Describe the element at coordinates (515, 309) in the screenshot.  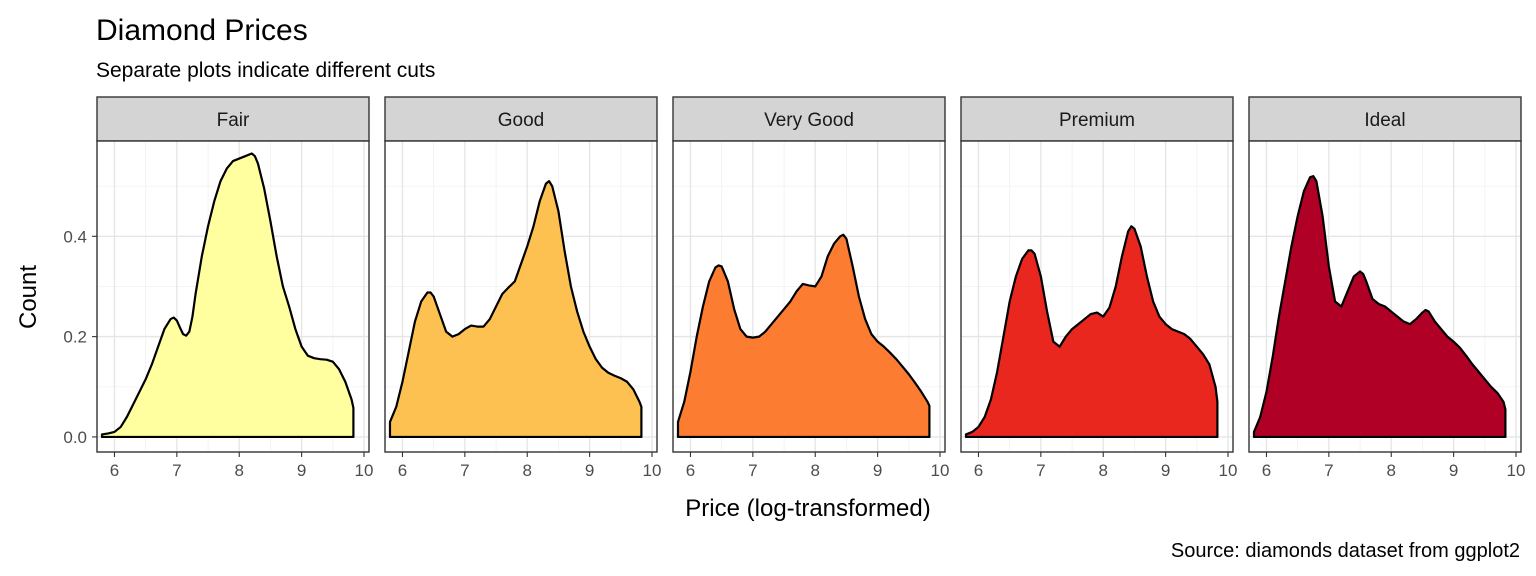
I see `density-area-good` at that location.